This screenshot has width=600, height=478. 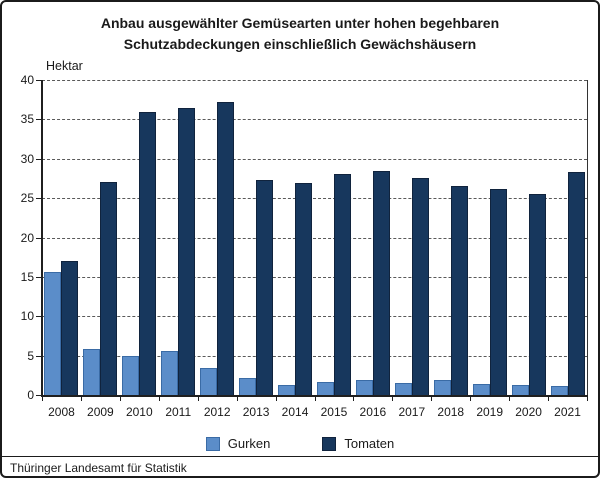 What do you see at coordinates (27, 198) in the screenshot?
I see `y-axis-label-25: 25` at bounding box center [27, 198].